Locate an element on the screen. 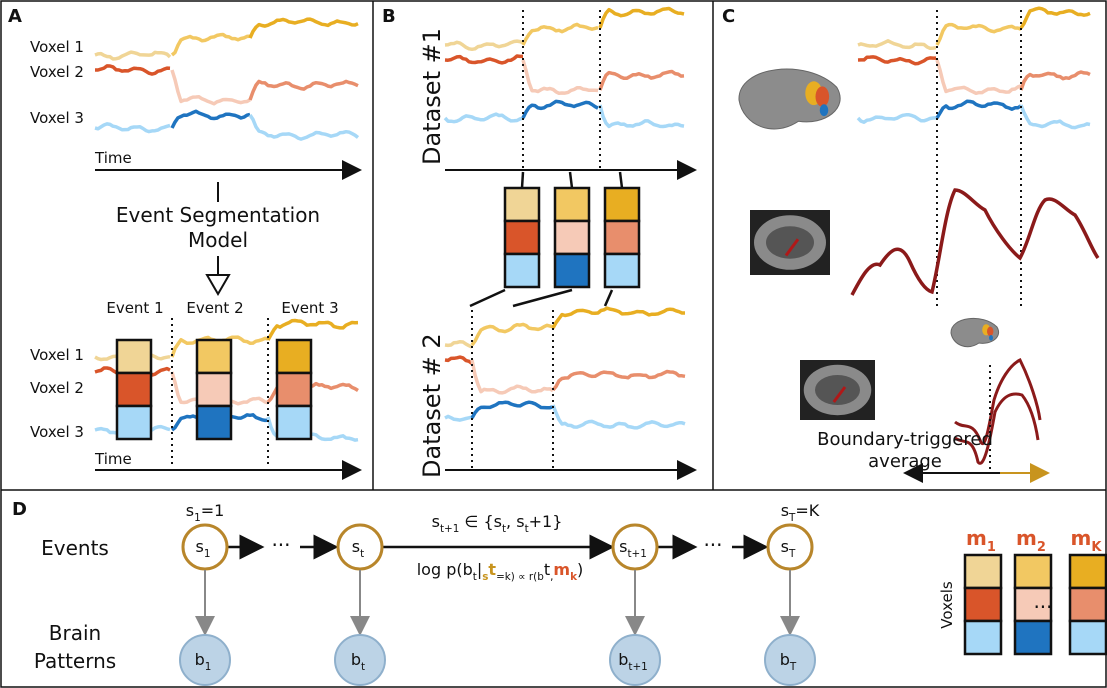 This screenshot has height=688, width=1107. event-label: Event 3 is located at coordinates (309, 308).